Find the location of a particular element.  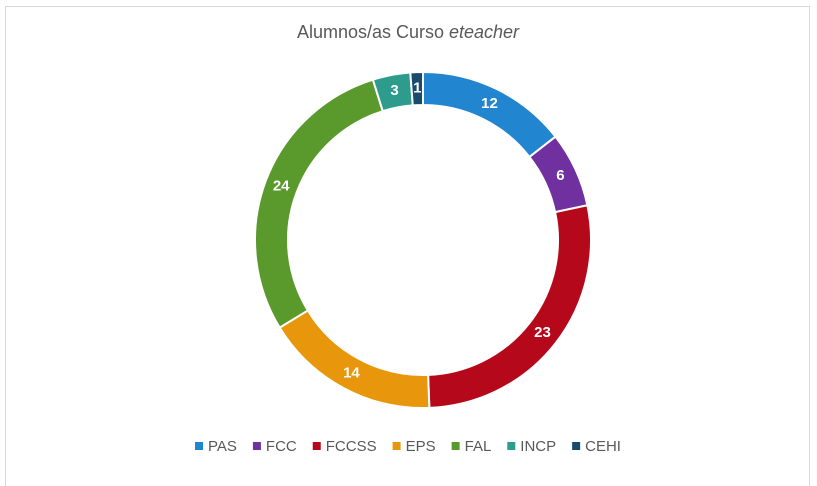

chart-title: Alumnos/as Curso eteacher is located at coordinates (408, 32).